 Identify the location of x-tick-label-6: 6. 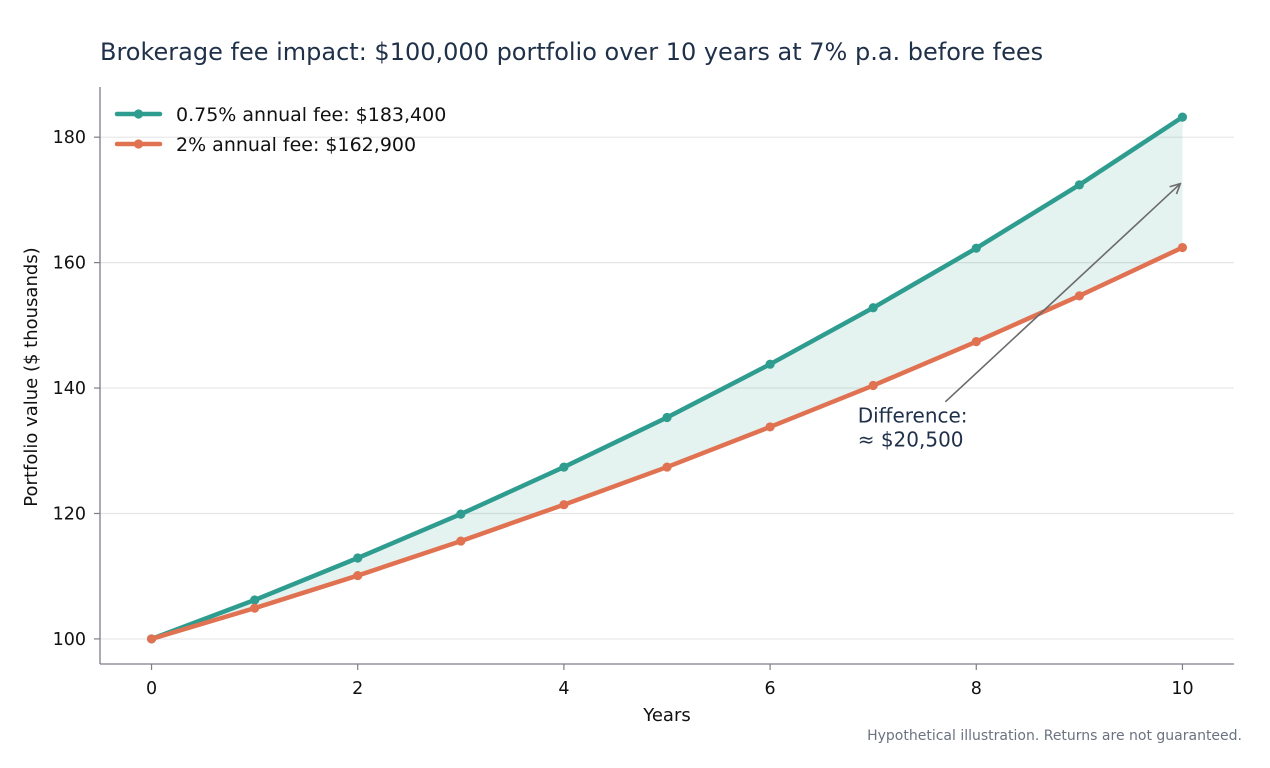
(770, 689).